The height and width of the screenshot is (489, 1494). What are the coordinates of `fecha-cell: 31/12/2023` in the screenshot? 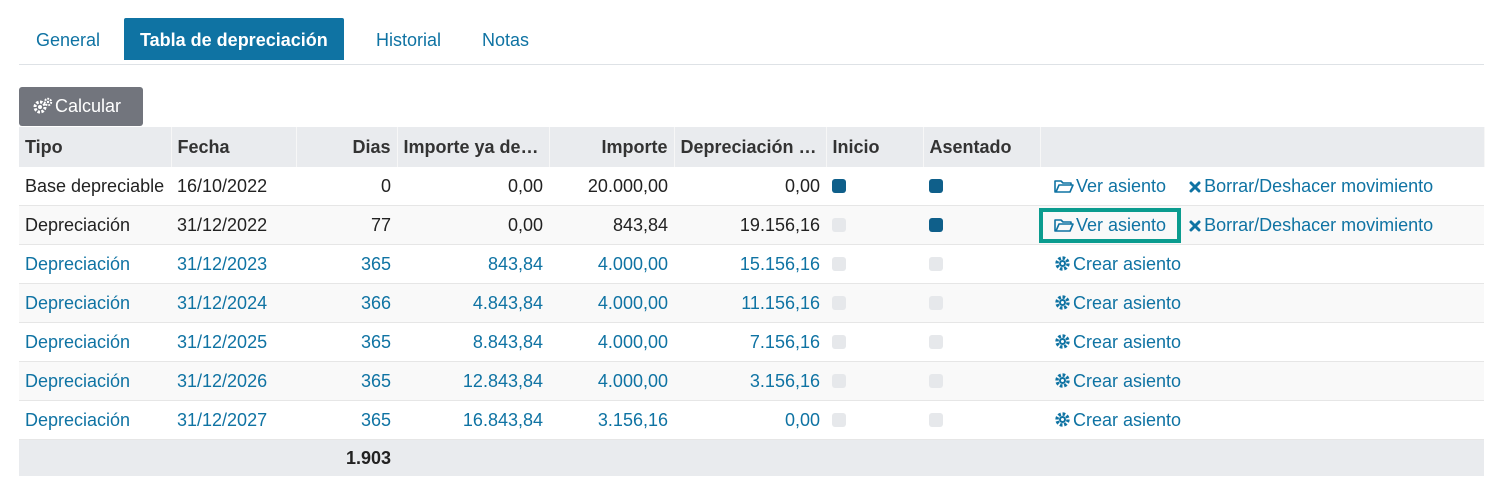 It's located at (233, 264).